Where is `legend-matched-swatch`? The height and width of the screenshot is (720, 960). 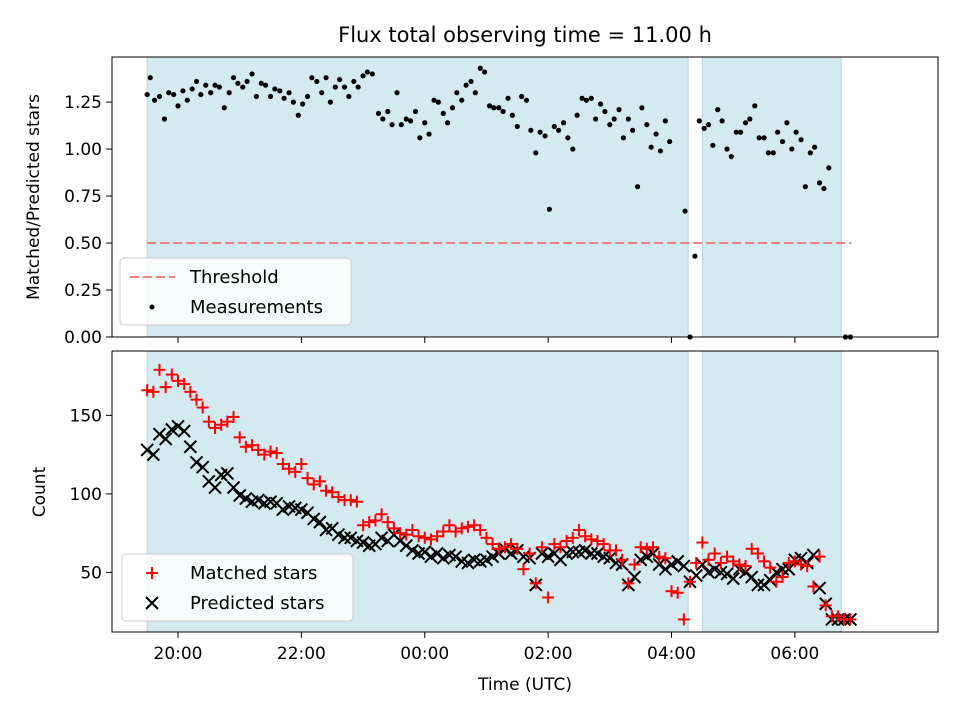 legend-matched-swatch is located at coordinates (152, 573).